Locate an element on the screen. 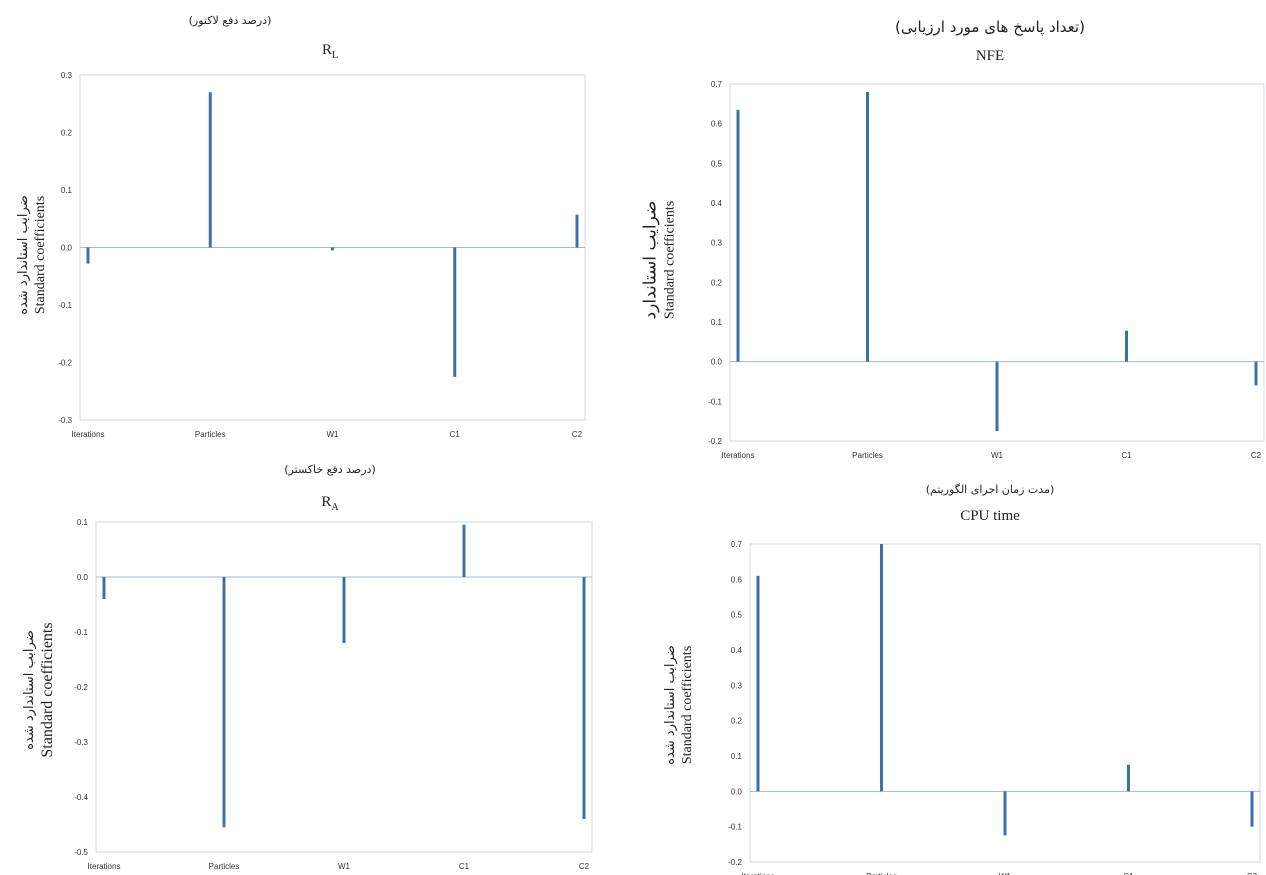 The height and width of the screenshot is (875, 1266). y-axis-label: ضرایب استاندارد Standard coefficients is located at coordinates (660, 260).